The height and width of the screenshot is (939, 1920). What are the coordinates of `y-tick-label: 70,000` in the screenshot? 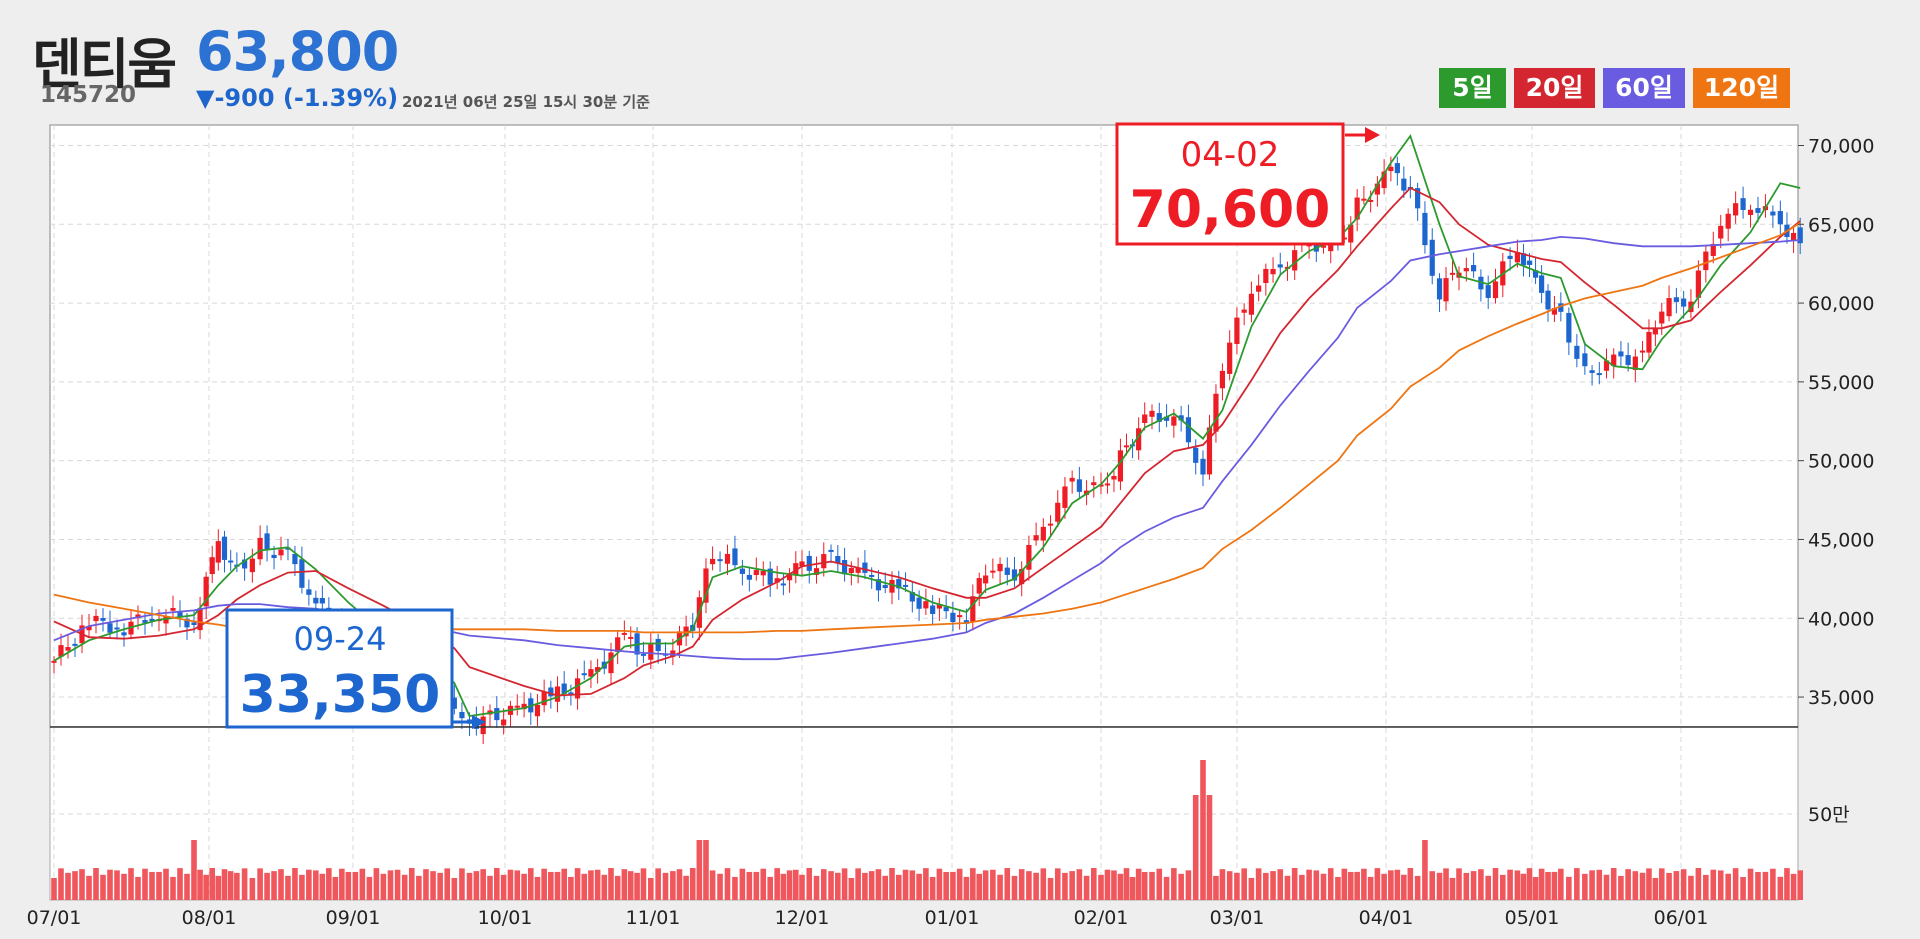 It's located at (1841, 146).